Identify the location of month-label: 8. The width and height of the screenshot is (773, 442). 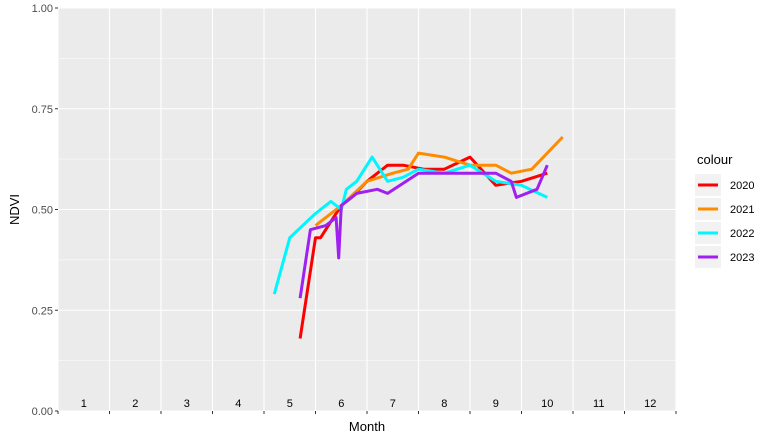
(444, 404).